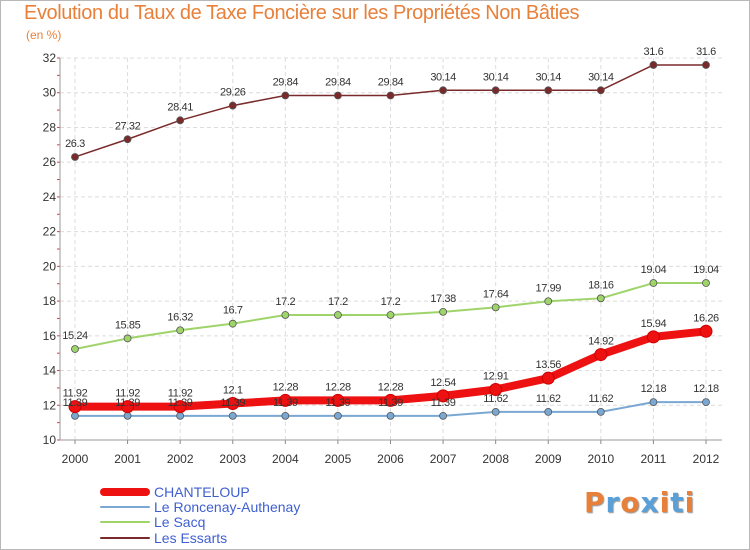  Describe the element at coordinates (285, 459) in the screenshot. I see `x-tick-label: 2004` at that location.